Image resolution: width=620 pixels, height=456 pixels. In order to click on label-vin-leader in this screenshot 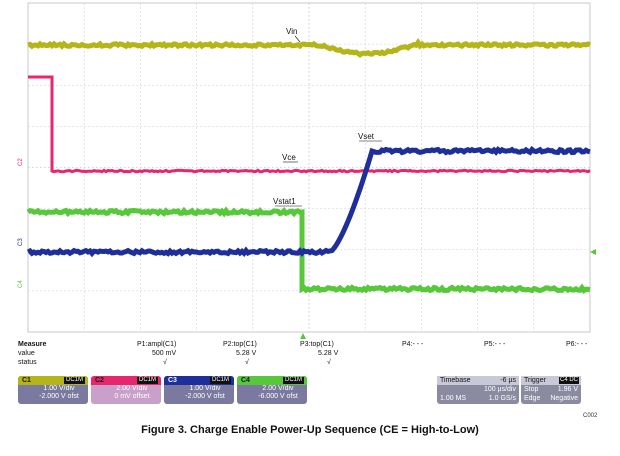, I will do `click(297, 39)`.